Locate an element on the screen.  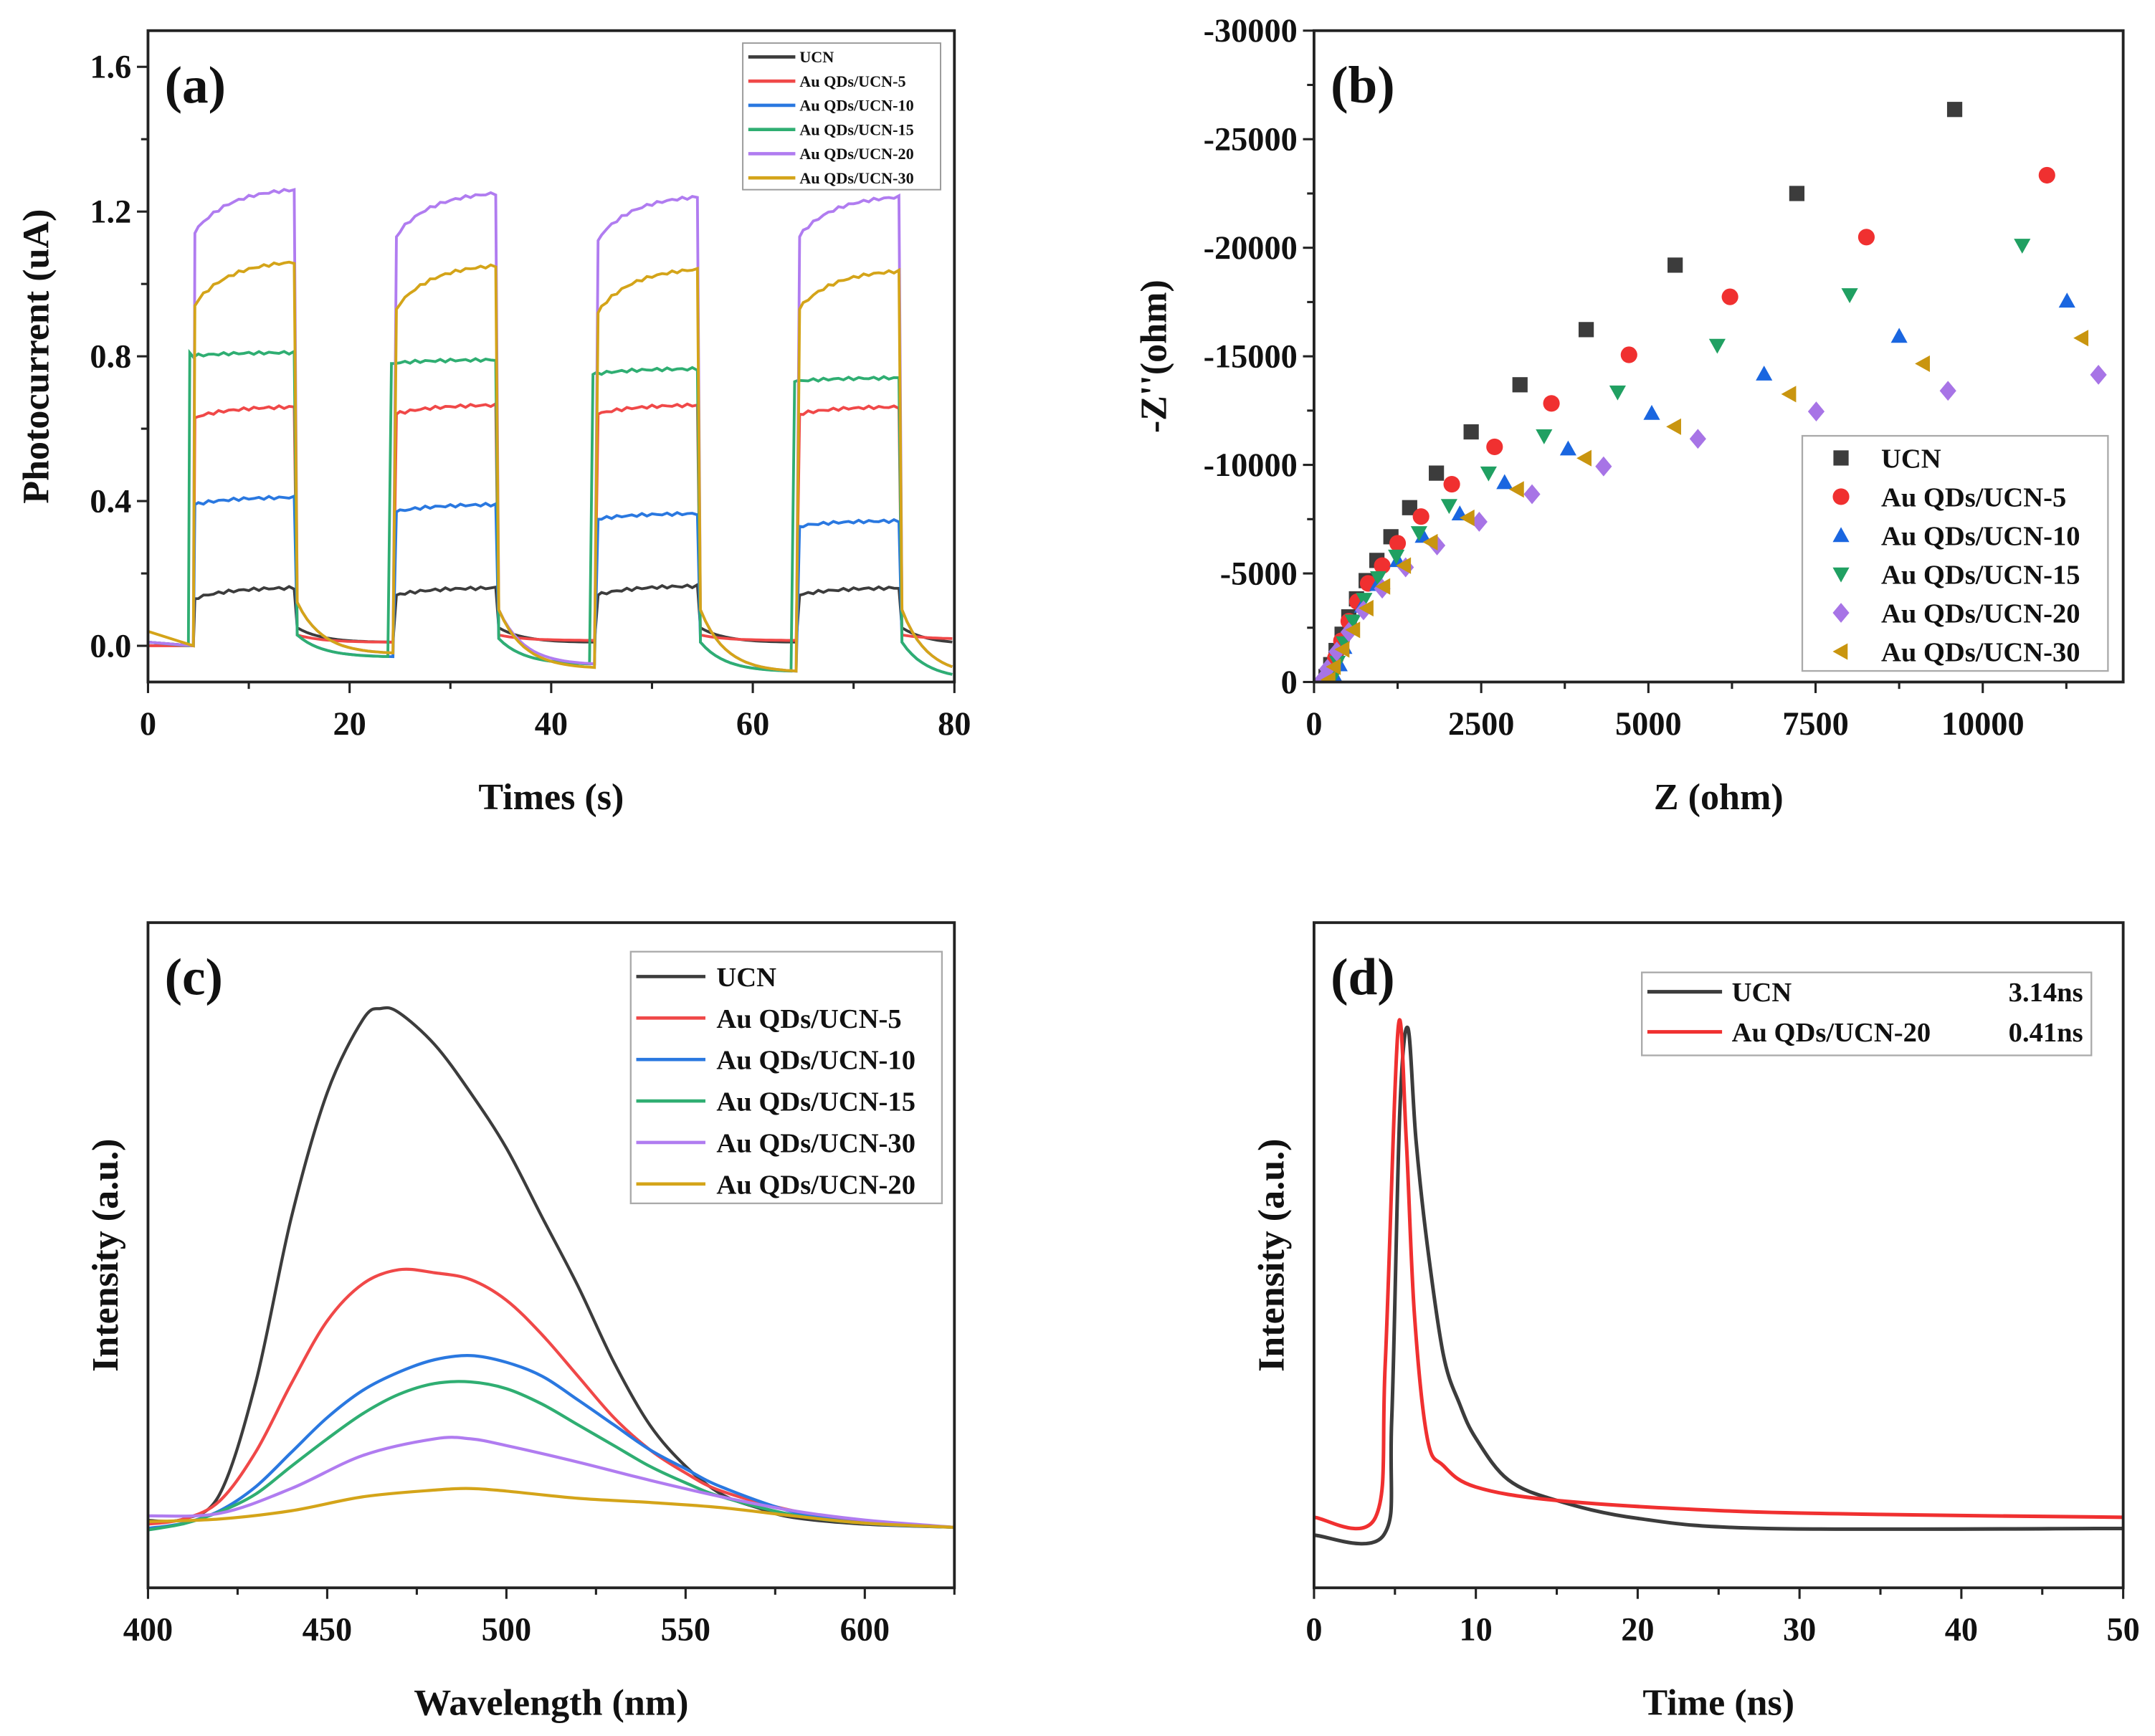
y-tick-label: -10000 is located at coordinates (1251, 465).